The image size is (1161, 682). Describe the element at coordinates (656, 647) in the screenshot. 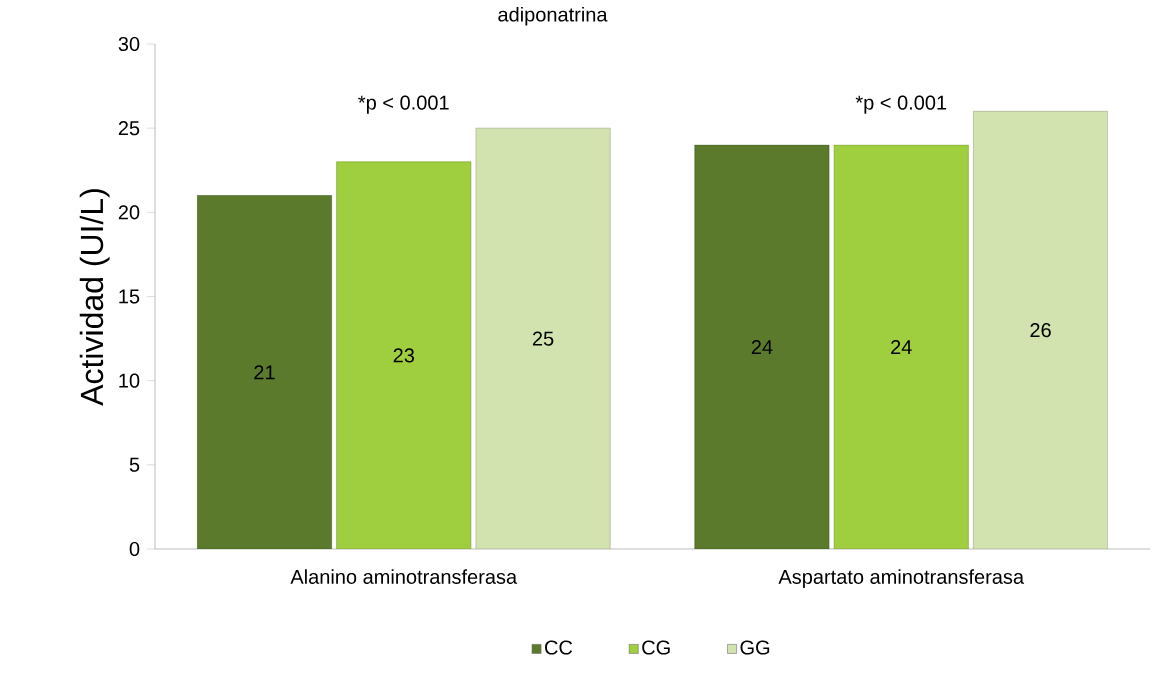

I see `legend-label: CG` at that location.